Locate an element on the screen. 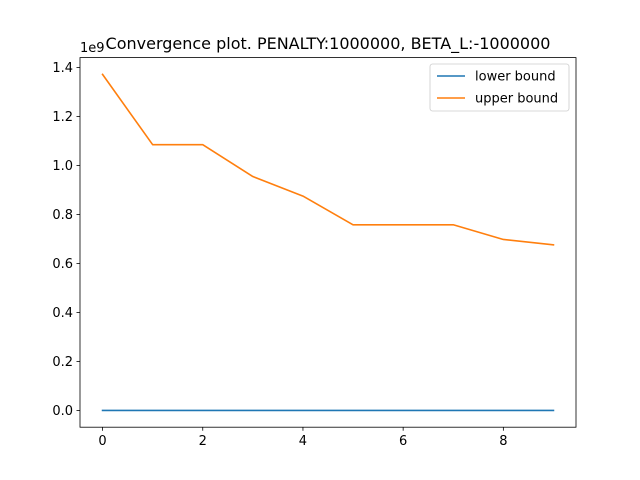 The width and height of the screenshot is (640, 480). y-tick-label: 0.8 is located at coordinates (62, 215).